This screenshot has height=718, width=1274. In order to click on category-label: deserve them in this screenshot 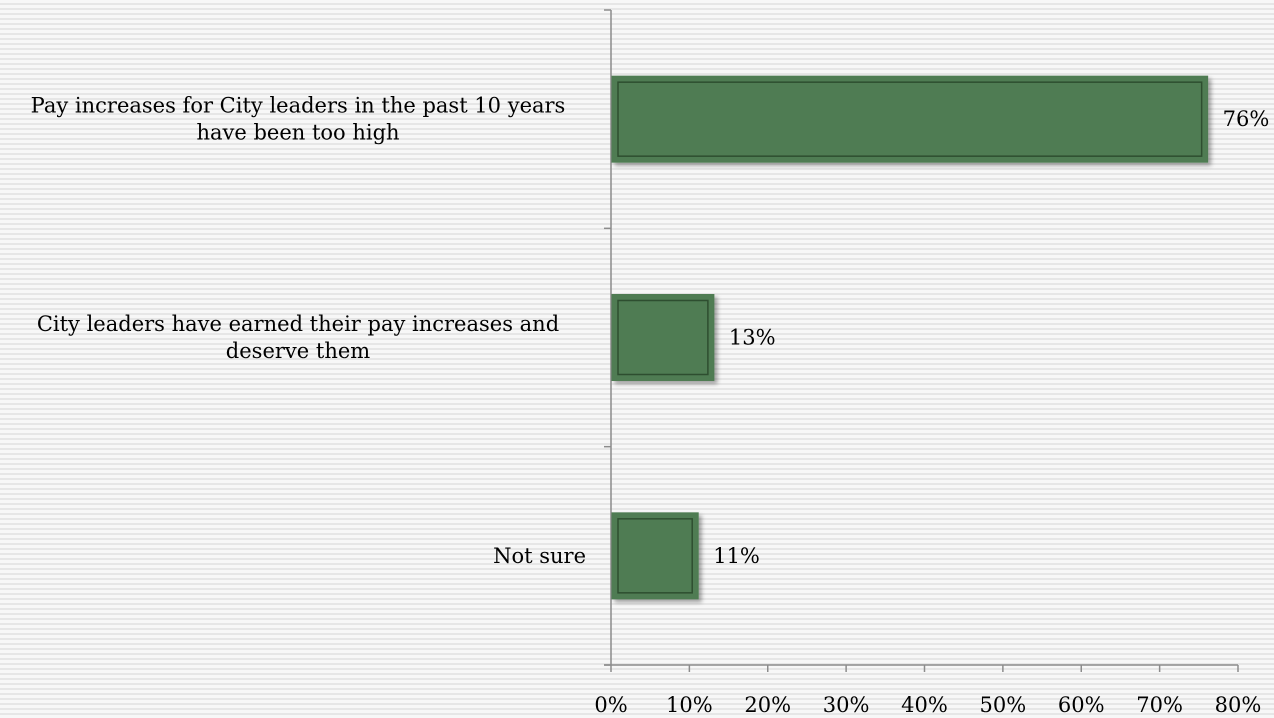, I will do `click(298, 351)`.